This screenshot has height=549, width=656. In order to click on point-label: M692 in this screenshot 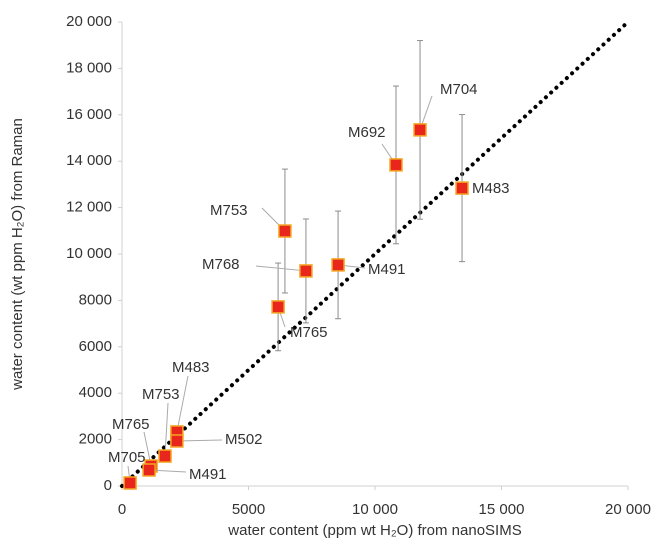, I will do `click(367, 132)`.